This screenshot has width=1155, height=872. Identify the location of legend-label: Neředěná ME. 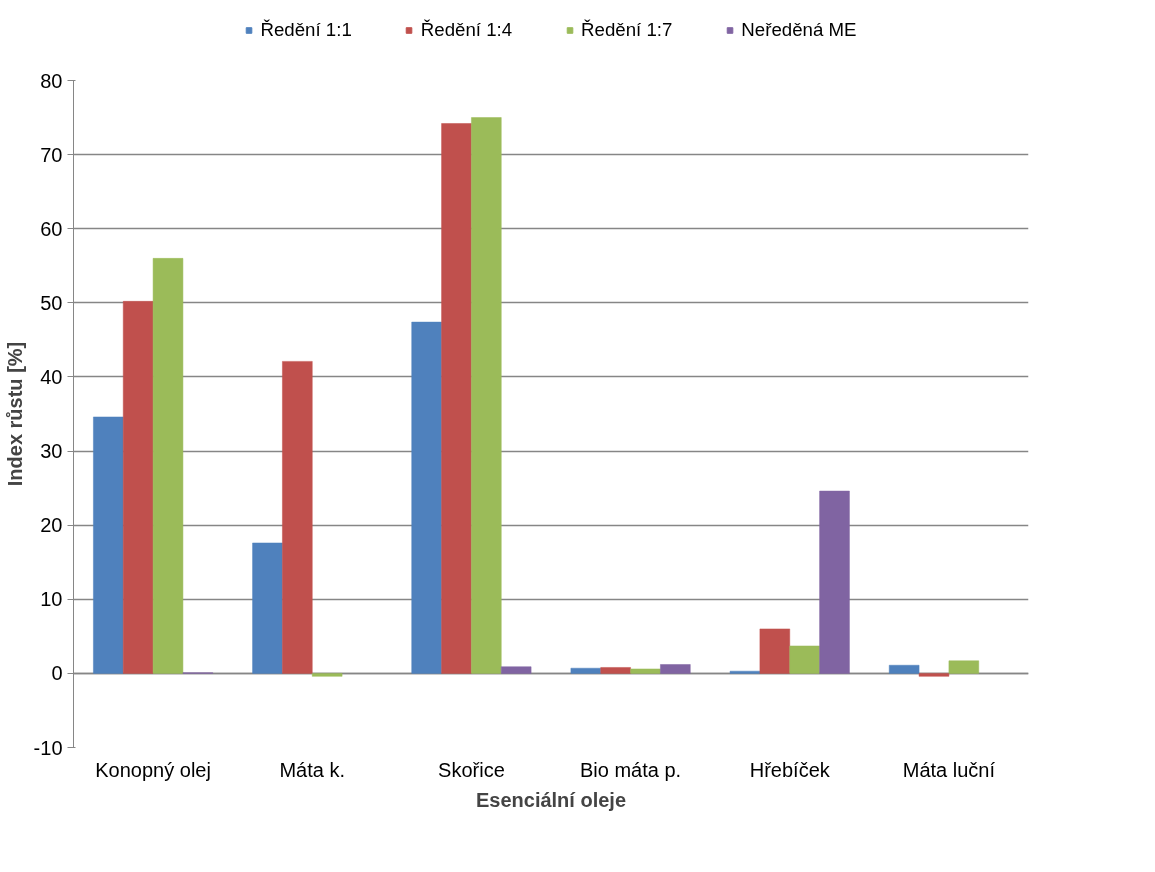
(799, 30).